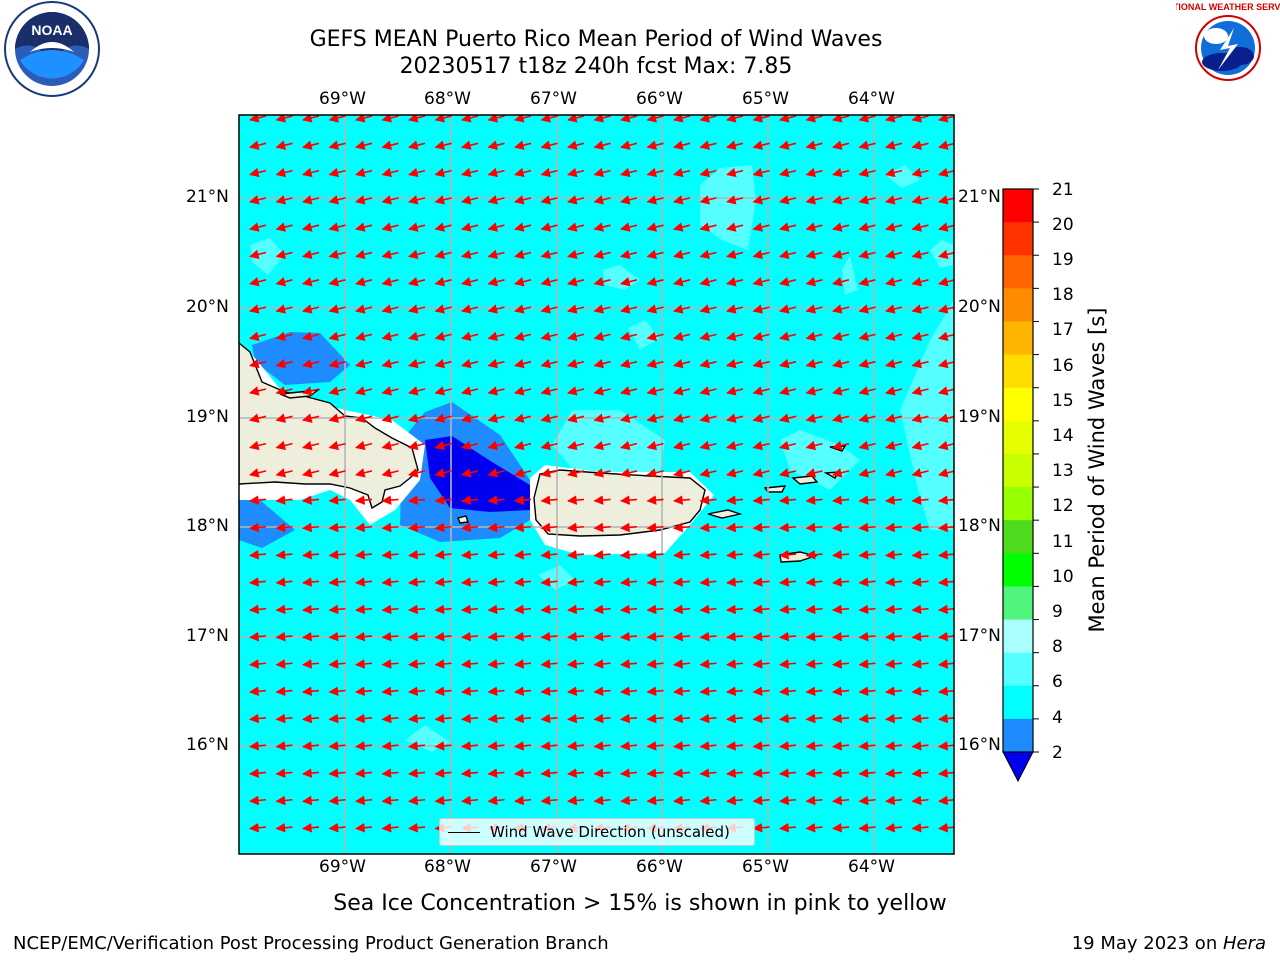  I want to click on colorbar-title: Mean Period of Wind Waves [s], so click(1097, 470).